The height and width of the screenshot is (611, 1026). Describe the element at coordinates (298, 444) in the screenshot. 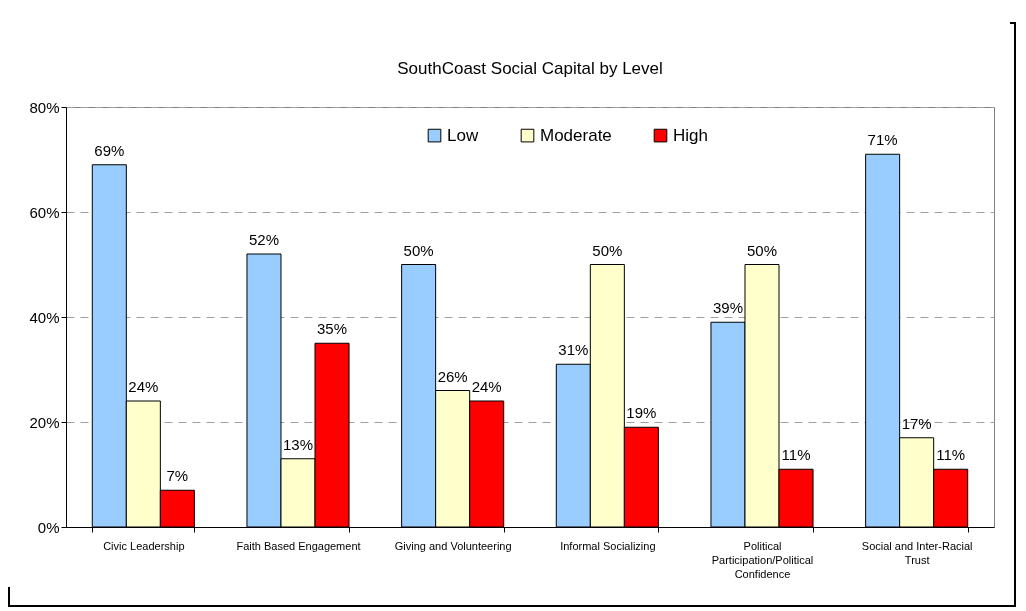

I see `data-label: 13%` at that location.